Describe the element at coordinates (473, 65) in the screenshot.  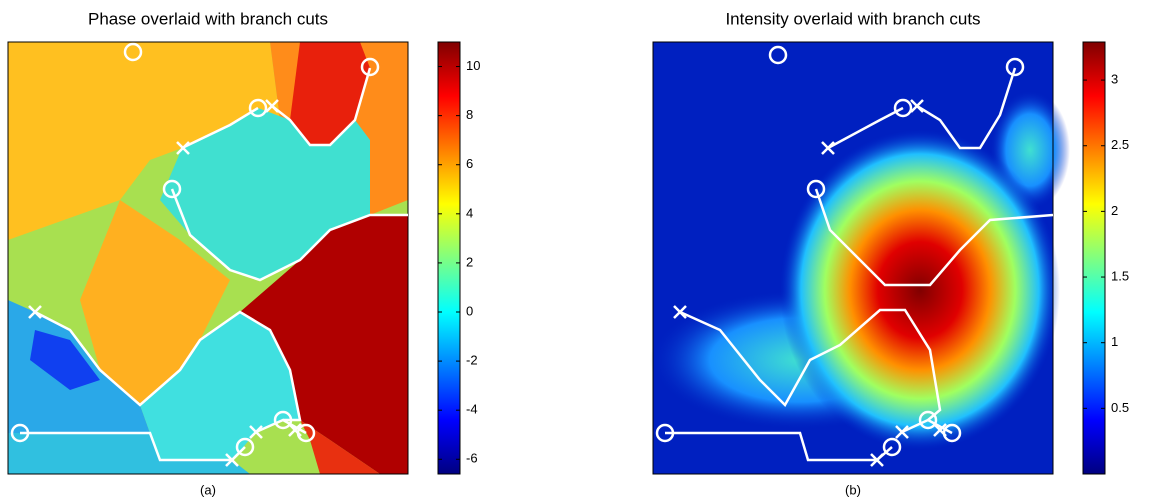
I see `colorbar-tick-label: 10` at that location.